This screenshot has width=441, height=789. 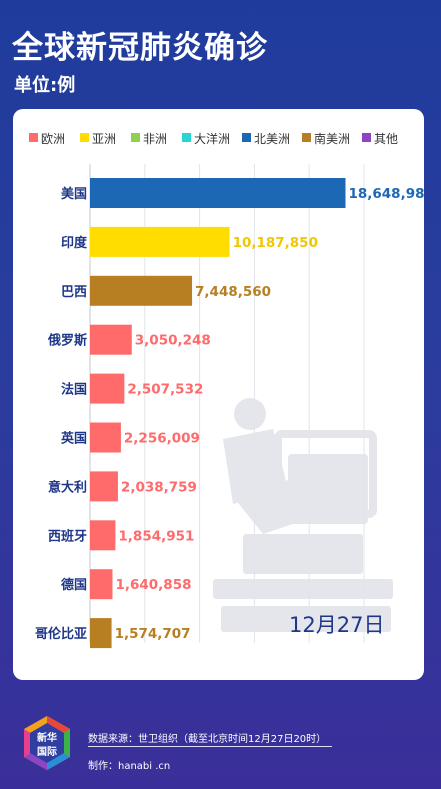 I want to click on category-label: 英国, so click(x=73, y=439).